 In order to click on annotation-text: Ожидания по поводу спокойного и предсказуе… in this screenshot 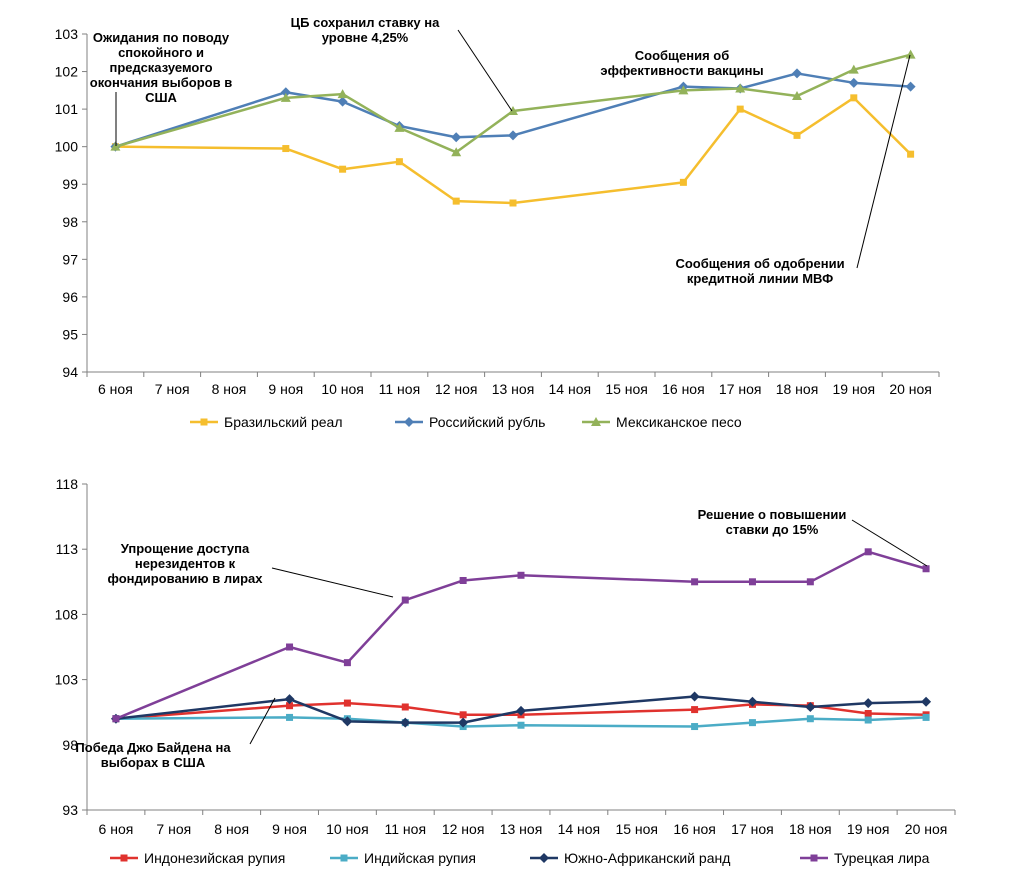, I will do `click(161, 67)`.